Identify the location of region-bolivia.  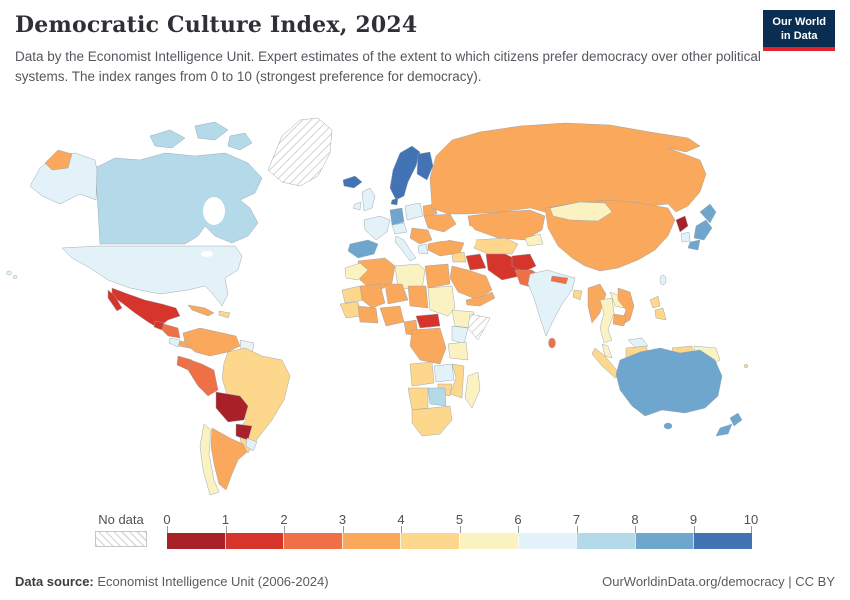
(232, 407).